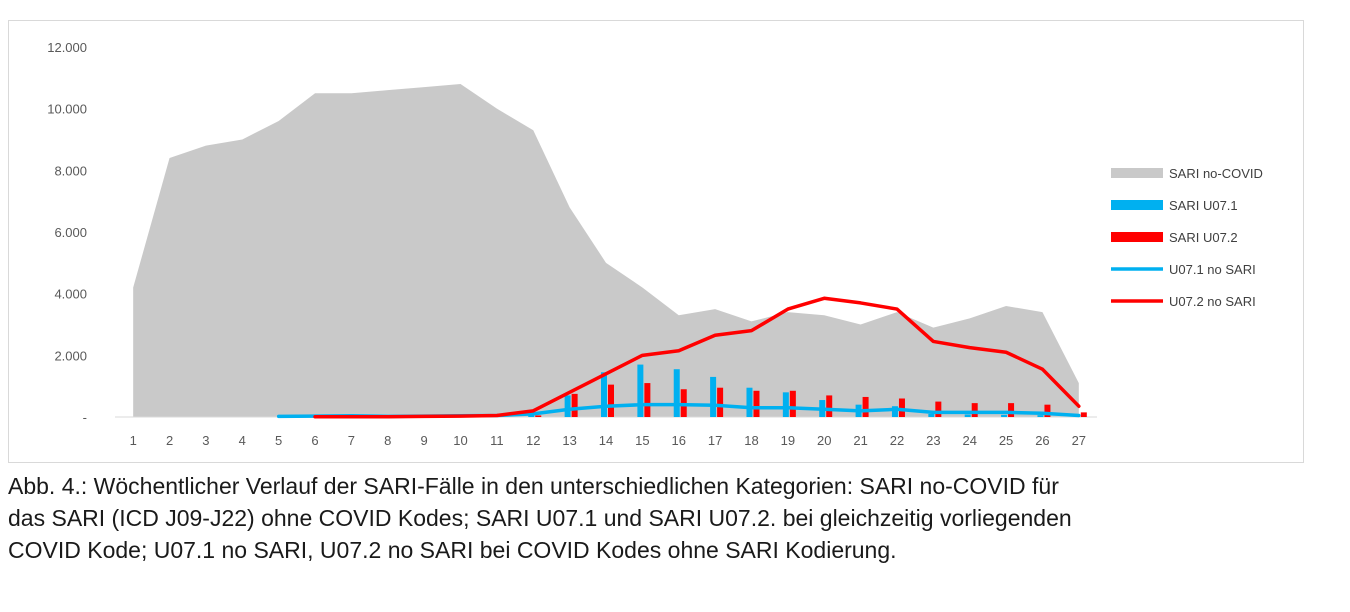  What do you see at coordinates (749, 402) in the screenshot?
I see `bar-sari-u07-1-w18` at bounding box center [749, 402].